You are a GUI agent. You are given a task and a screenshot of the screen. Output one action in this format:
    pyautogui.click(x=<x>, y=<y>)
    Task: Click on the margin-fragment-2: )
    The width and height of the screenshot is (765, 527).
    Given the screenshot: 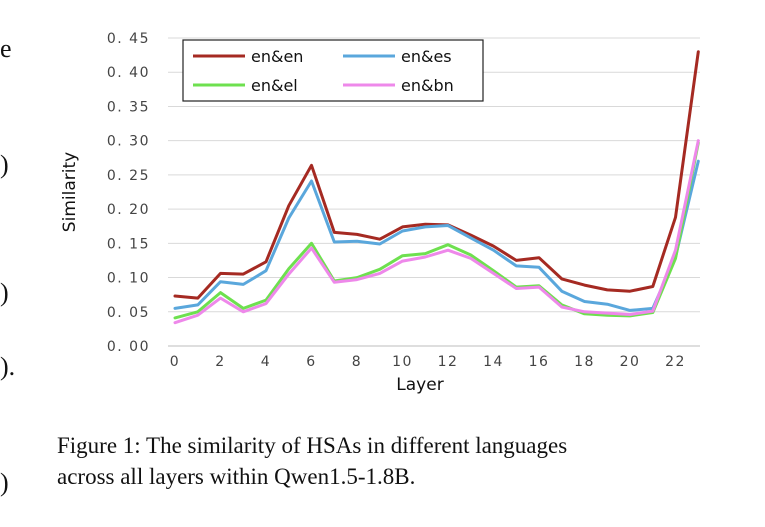 What is the action you would take?
    pyautogui.click(x=4, y=164)
    